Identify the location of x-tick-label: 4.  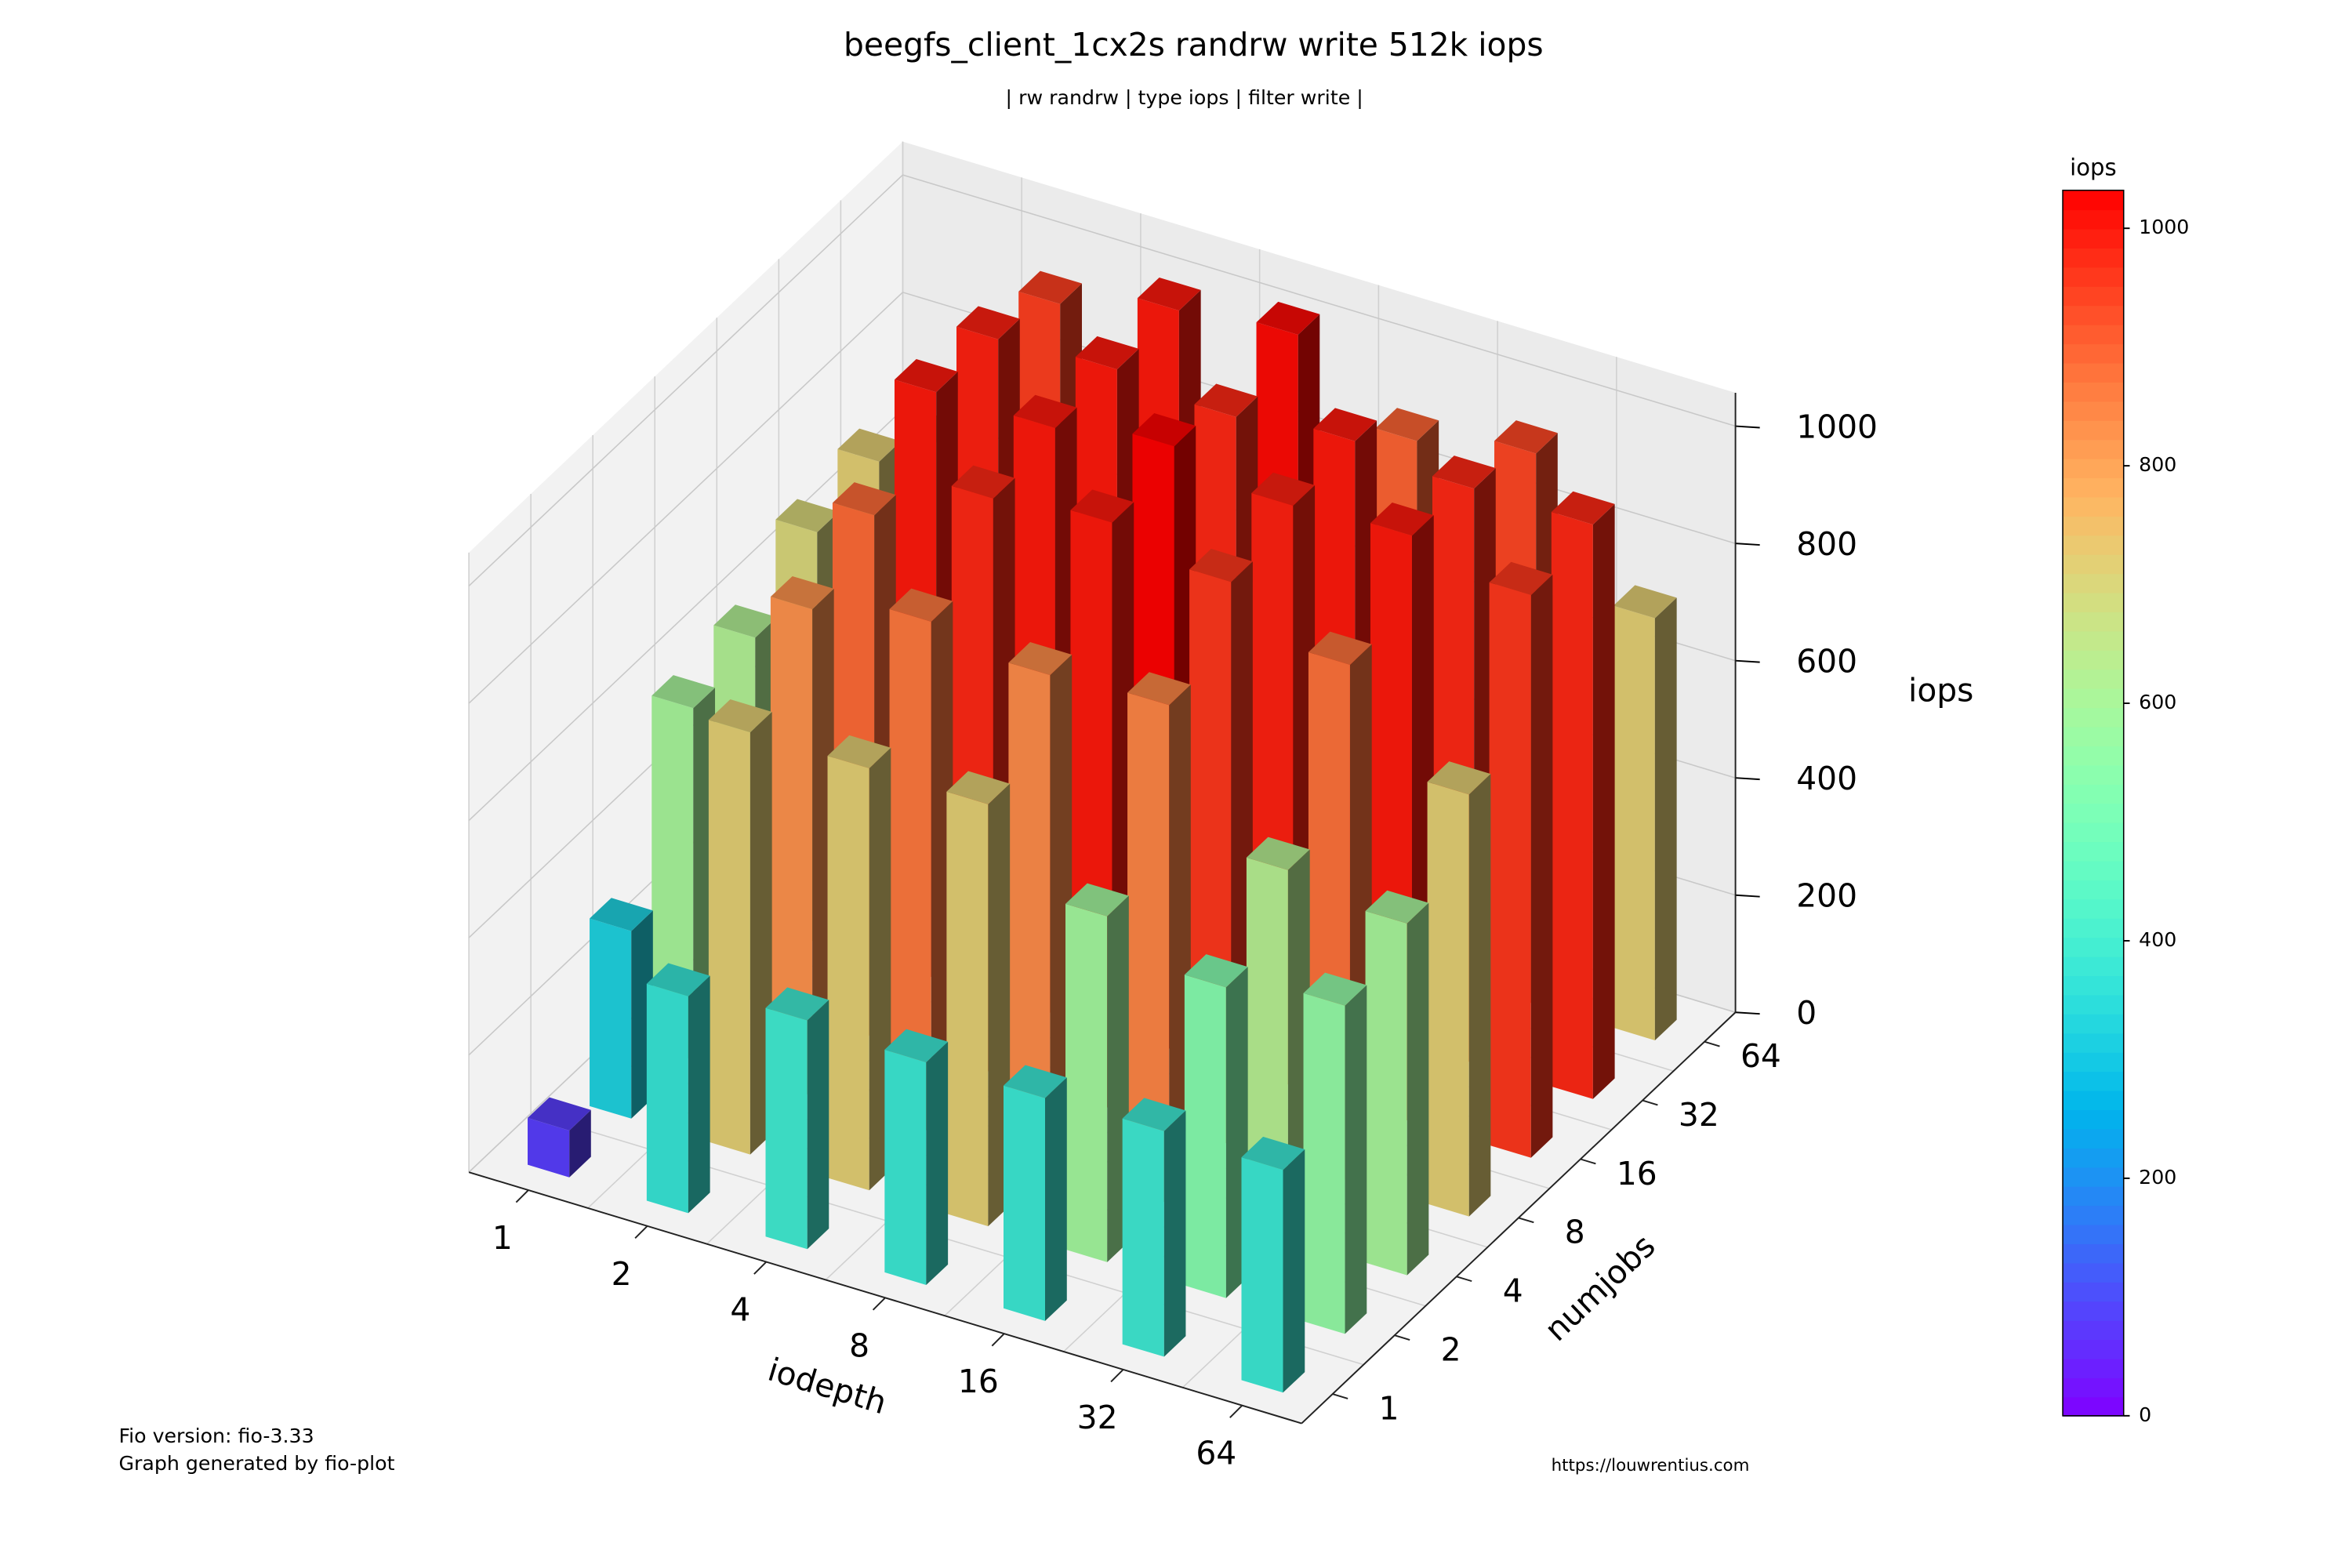
(740, 1310).